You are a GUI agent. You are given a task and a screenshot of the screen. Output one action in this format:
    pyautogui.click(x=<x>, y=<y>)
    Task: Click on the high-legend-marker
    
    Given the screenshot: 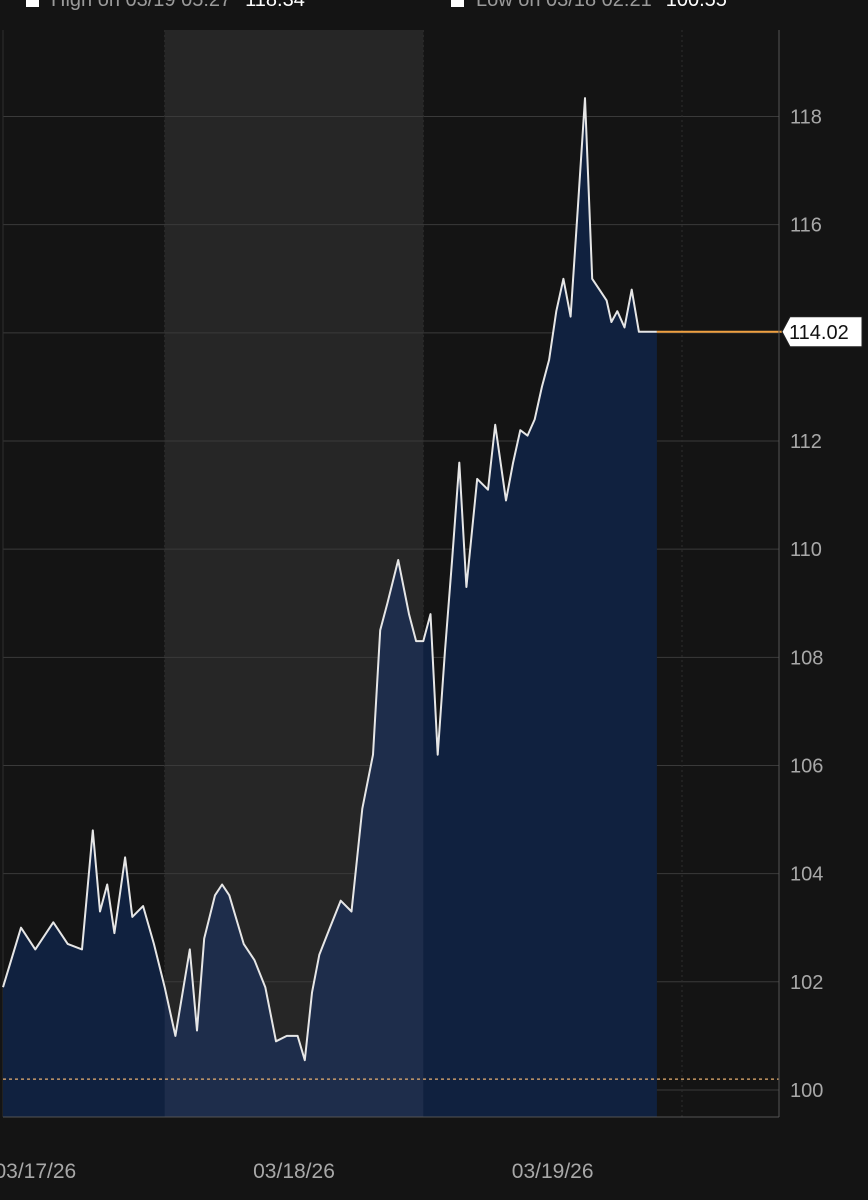 What is the action you would take?
    pyautogui.click(x=32, y=3)
    